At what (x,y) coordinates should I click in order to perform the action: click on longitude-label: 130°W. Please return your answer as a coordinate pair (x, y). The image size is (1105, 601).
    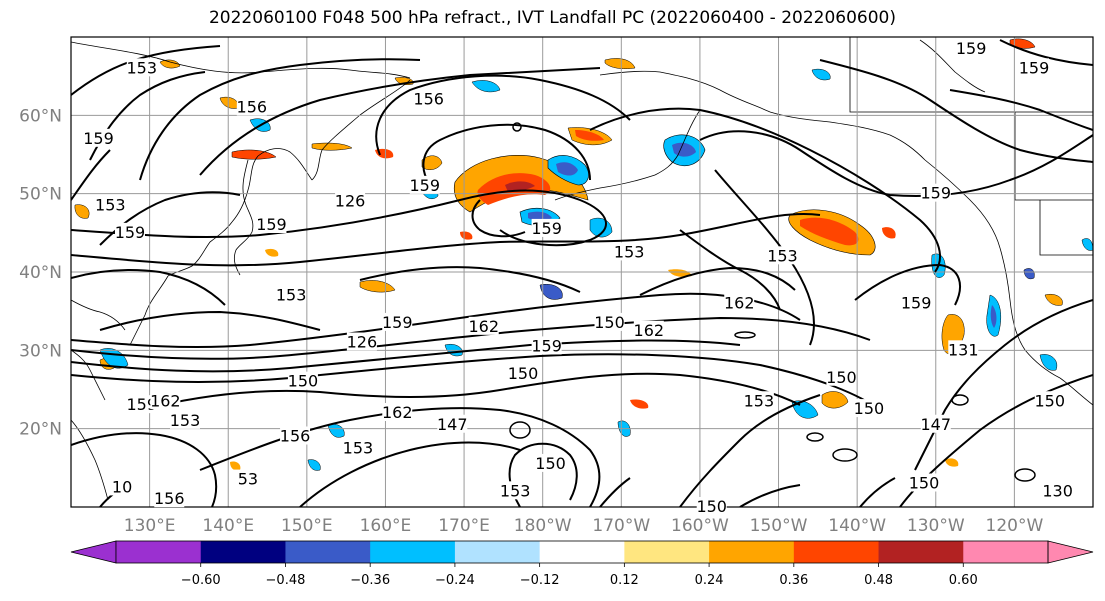
    Looking at the image, I should click on (936, 526).